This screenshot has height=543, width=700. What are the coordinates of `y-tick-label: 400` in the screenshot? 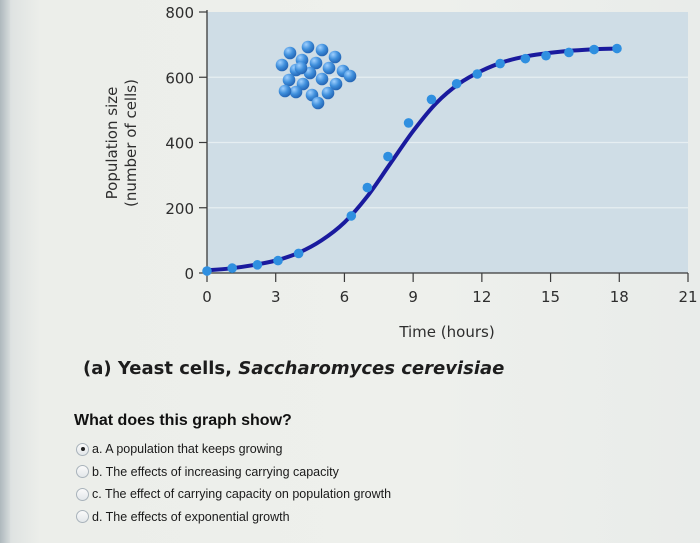 It's located at (179, 144).